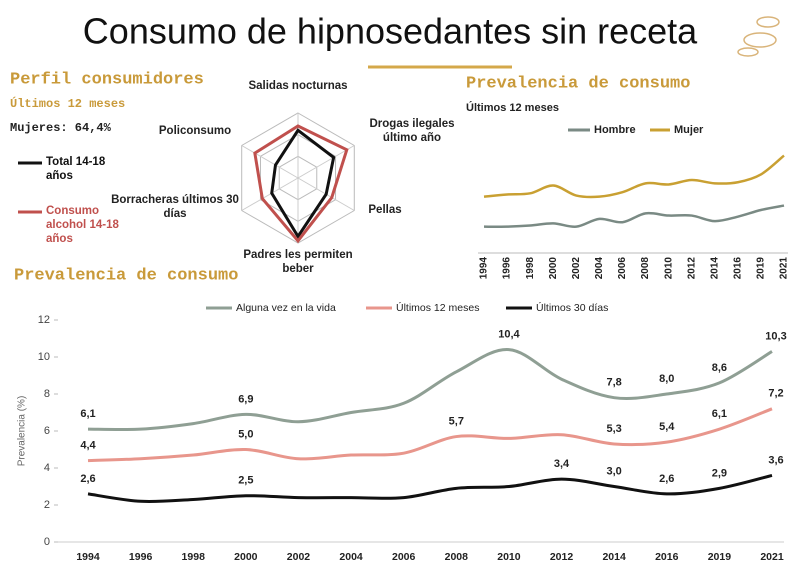 The height and width of the screenshot is (565, 789). What do you see at coordinates (298, 262) in the screenshot?
I see `axis-label: Padres les permiten beber` at bounding box center [298, 262].